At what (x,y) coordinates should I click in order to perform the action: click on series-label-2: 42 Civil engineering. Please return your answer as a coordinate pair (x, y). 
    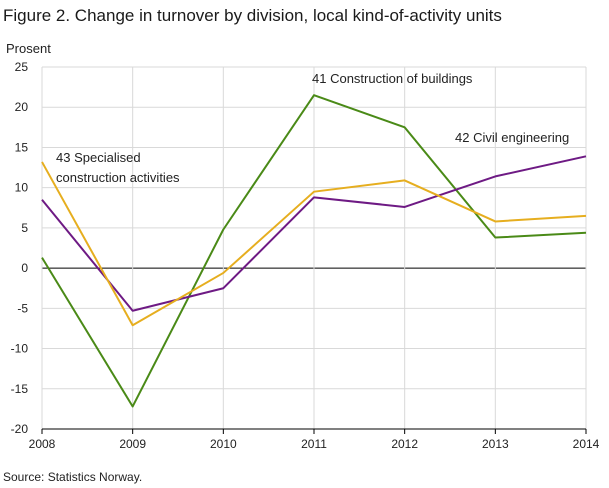
    Looking at the image, I should click on (512, 137).